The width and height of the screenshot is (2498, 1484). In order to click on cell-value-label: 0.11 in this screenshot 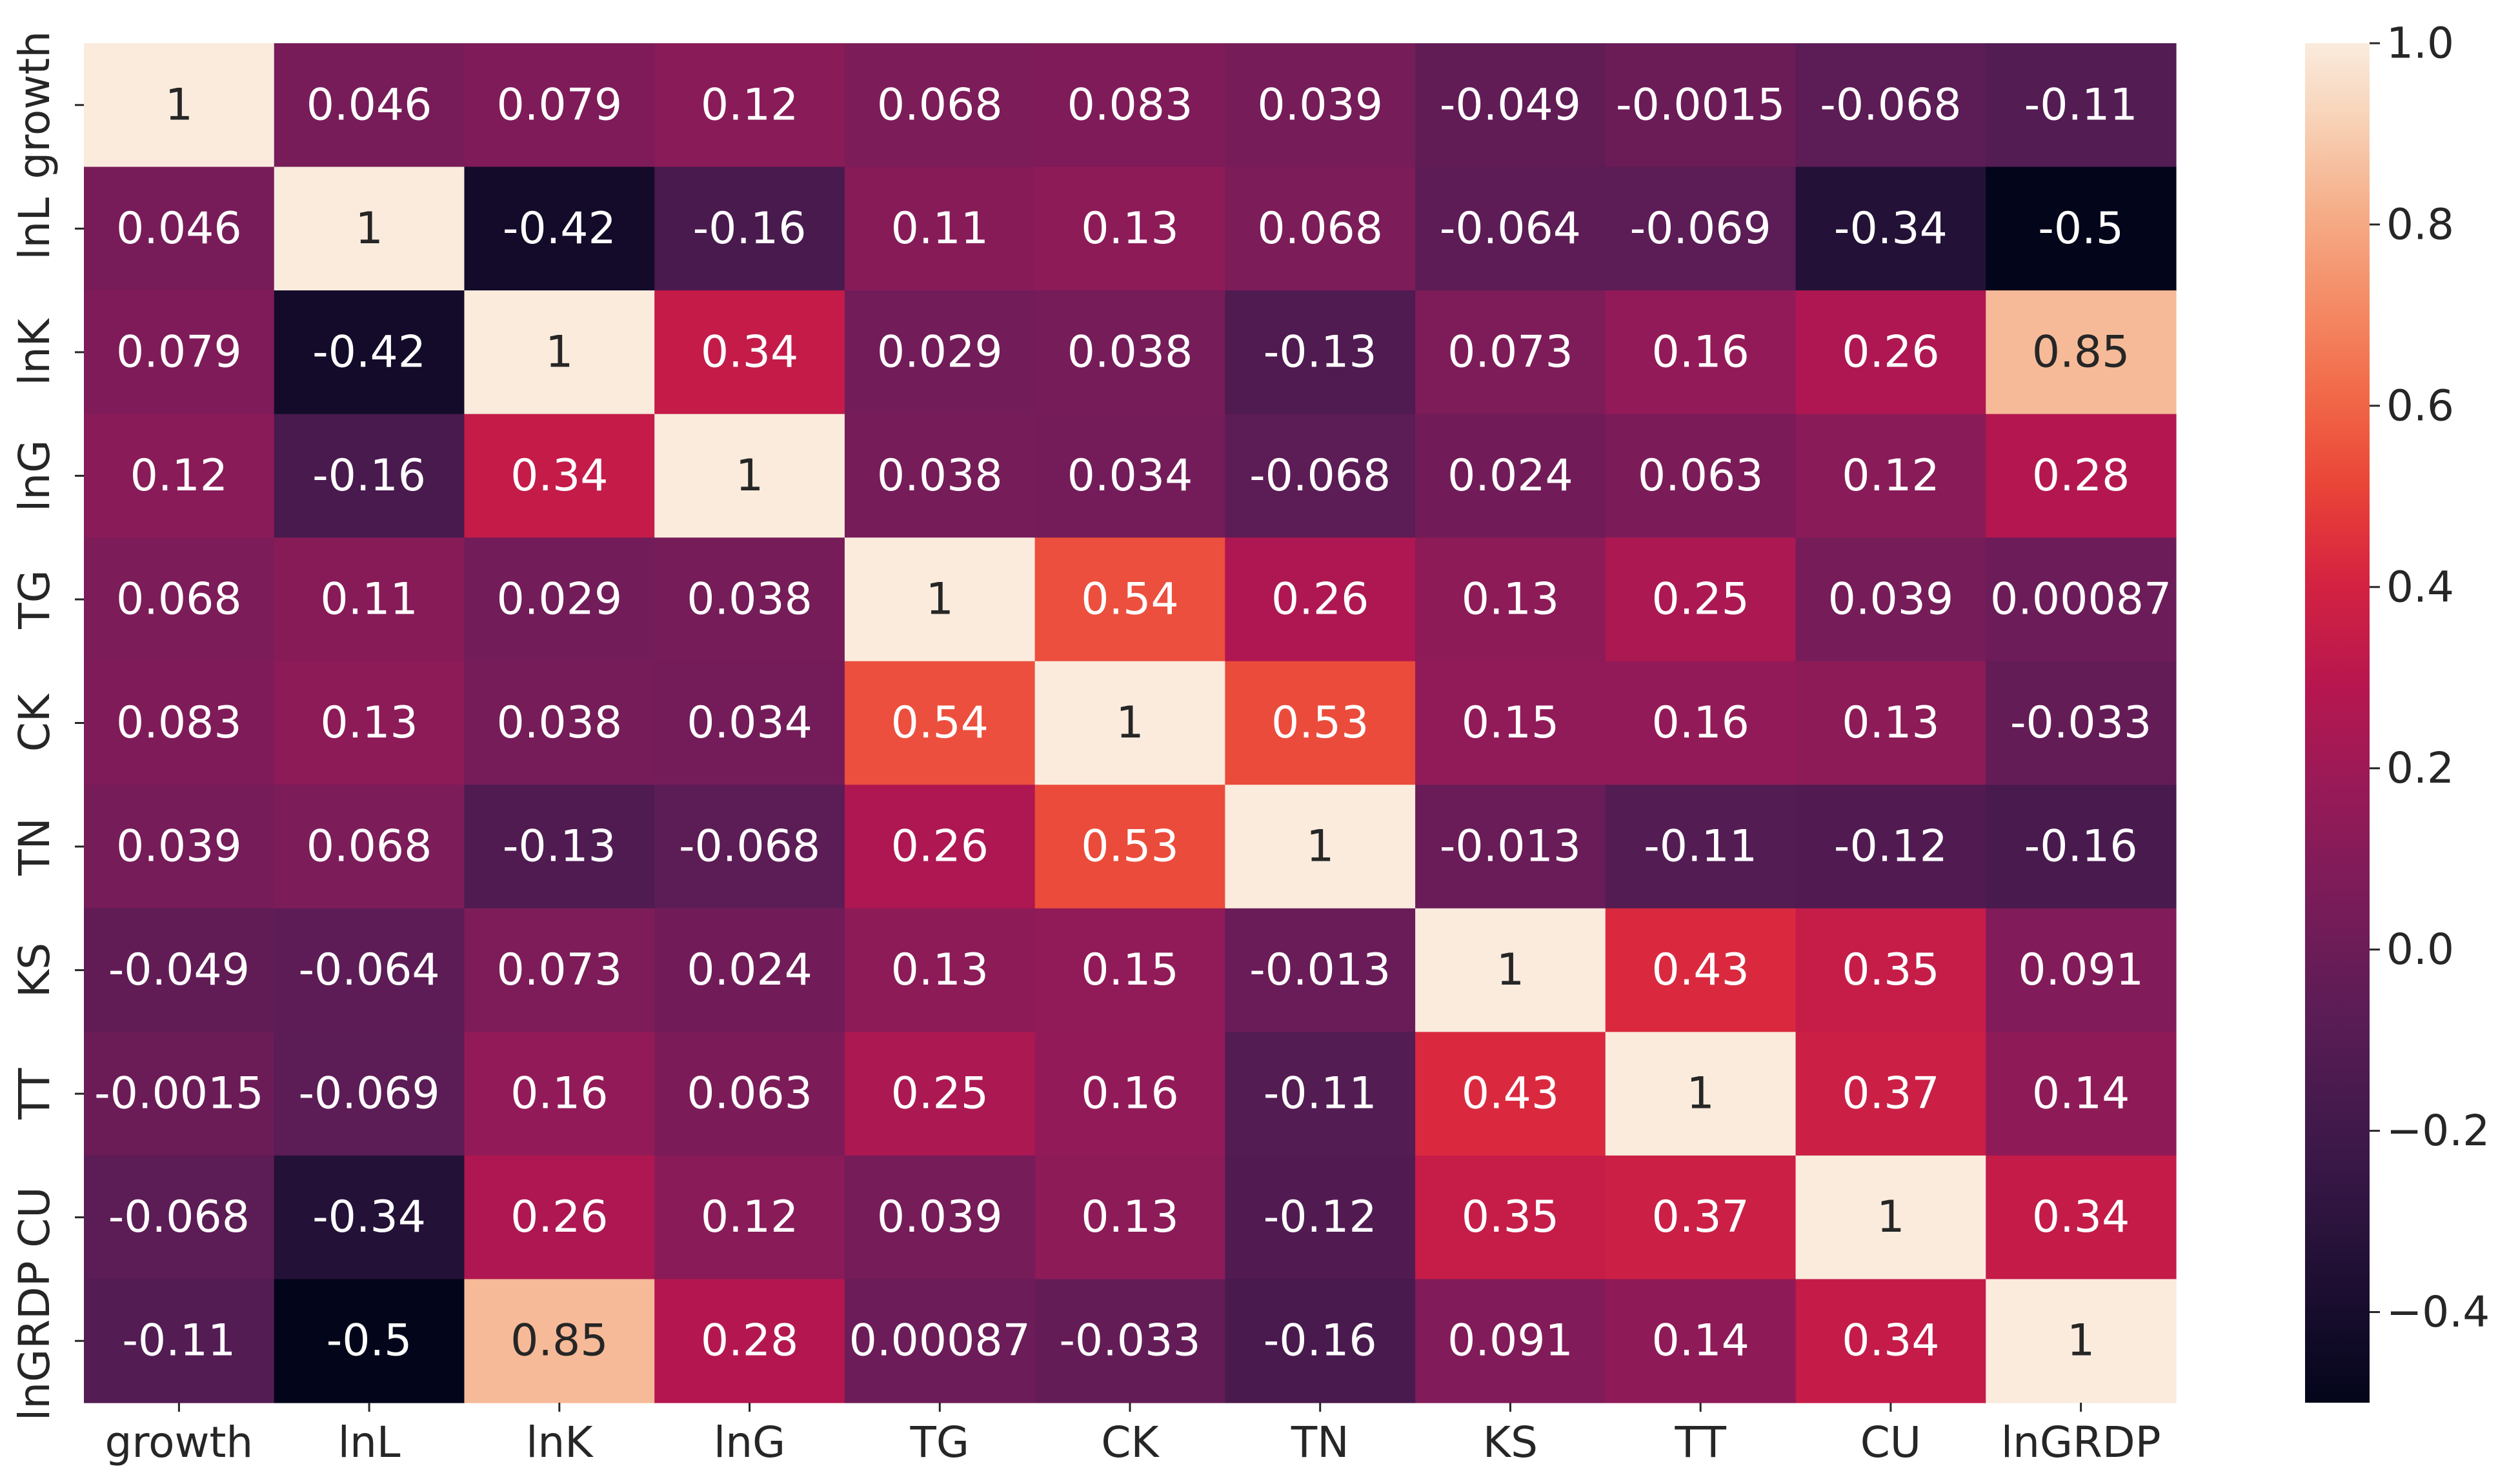, I will do `click(369, 600)`.